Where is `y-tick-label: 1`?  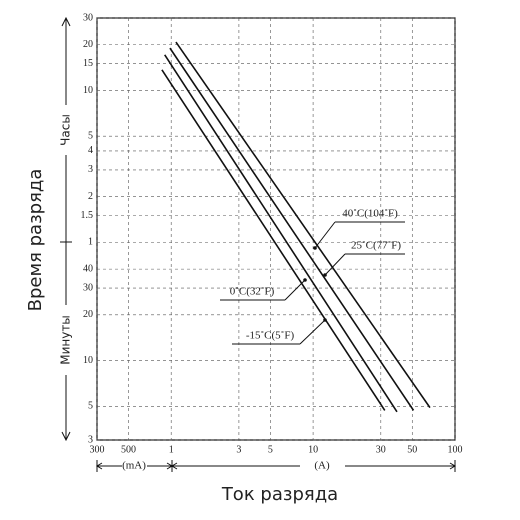 y-tick-label: 1 is located at coordinates (90, 242).